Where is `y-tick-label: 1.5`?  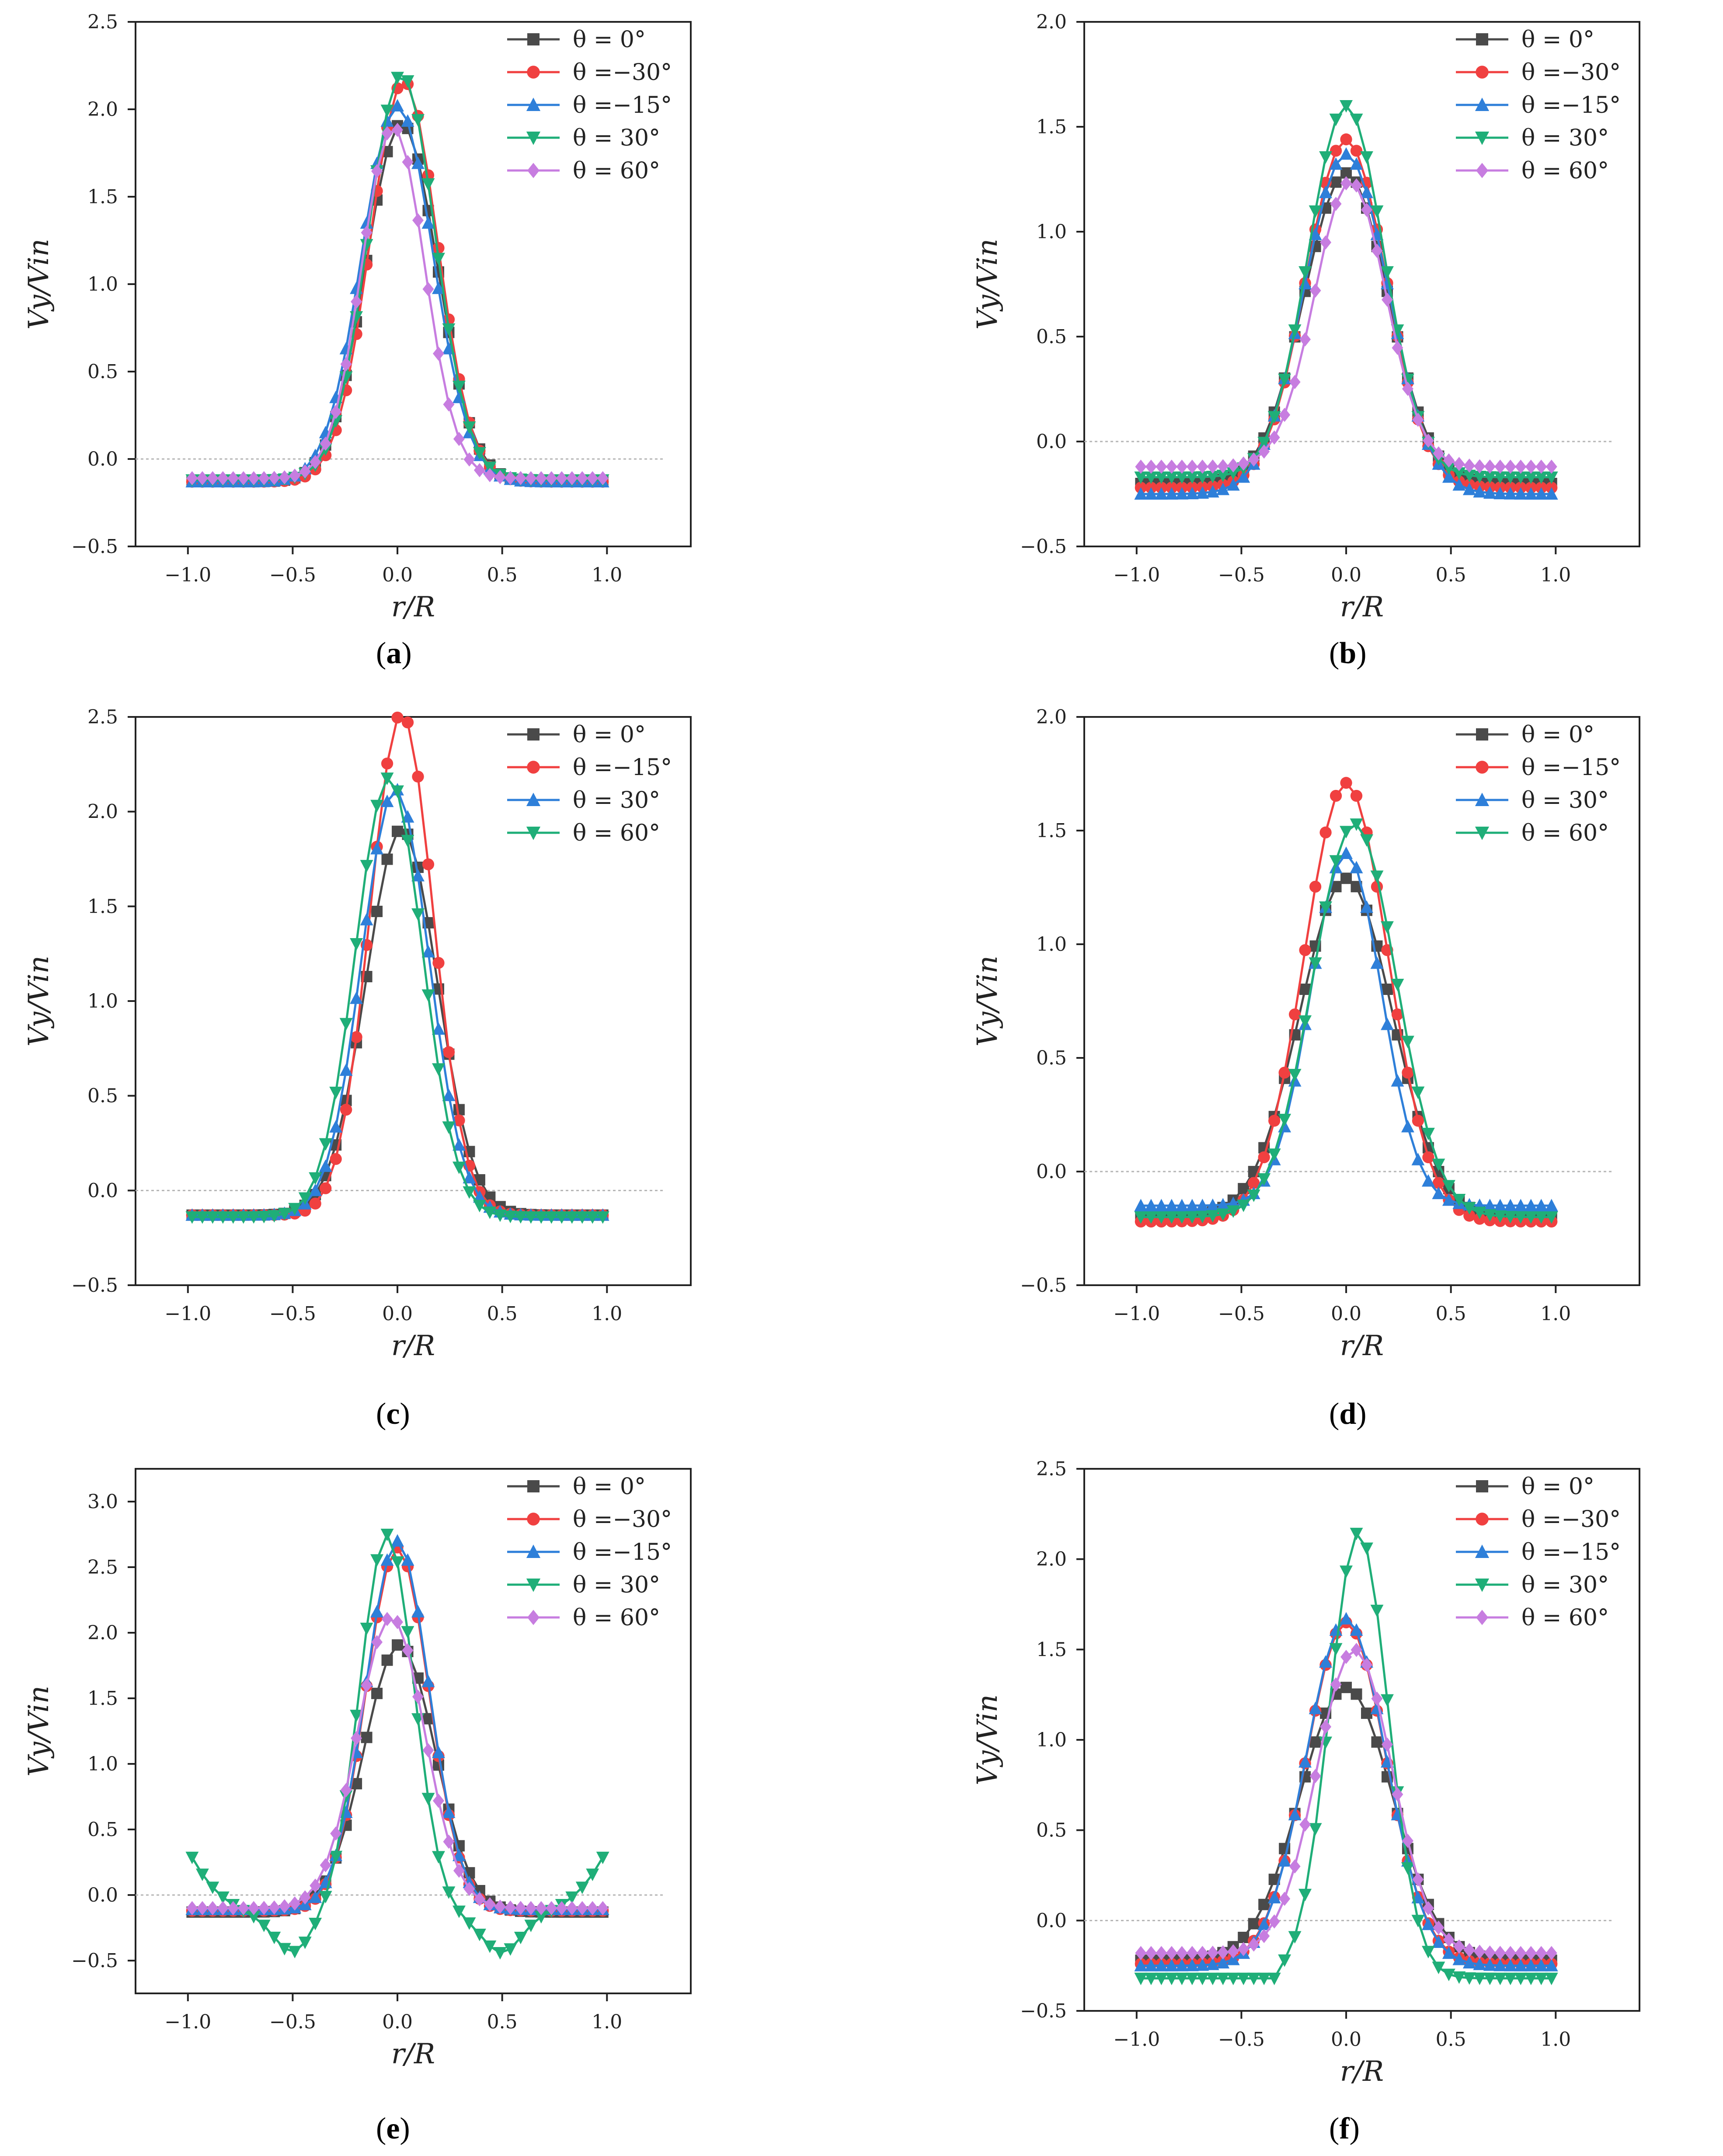
y-tick-label: 1.5 is located at coordinates (102, 197).